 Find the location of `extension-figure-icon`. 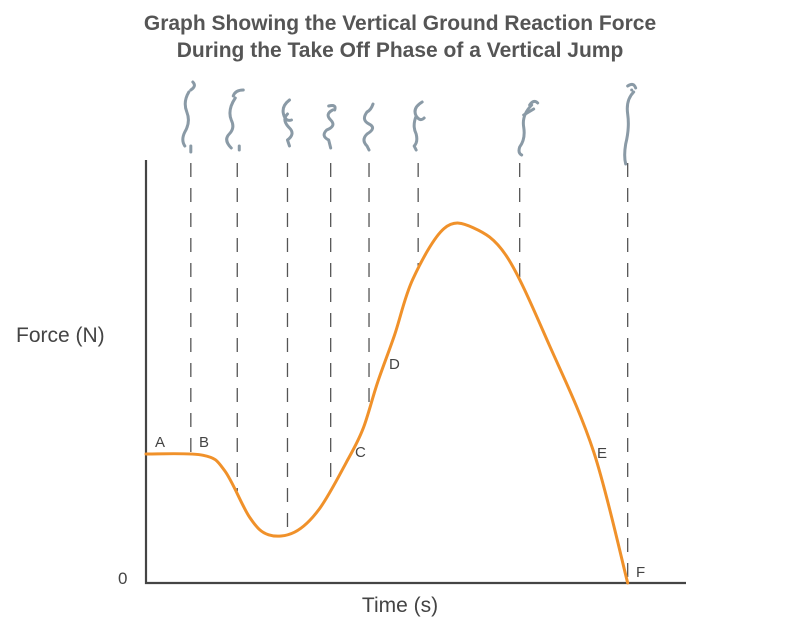

extension-figure-icon is located at coordinates (368, 127).